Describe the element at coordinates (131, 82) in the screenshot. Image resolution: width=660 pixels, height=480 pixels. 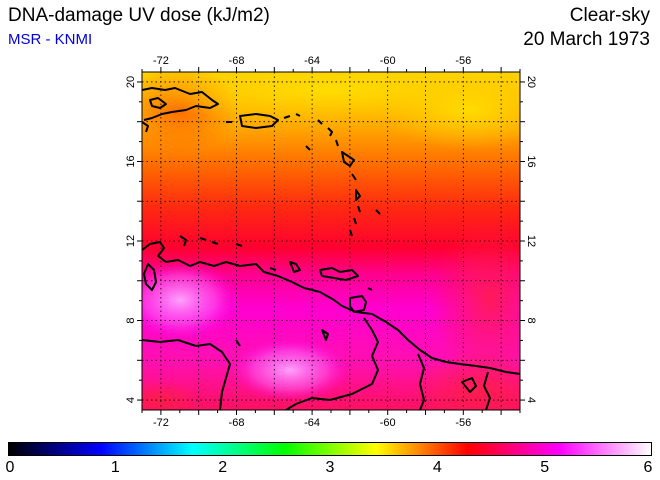
I see `left-lat-label: 20` at that location.